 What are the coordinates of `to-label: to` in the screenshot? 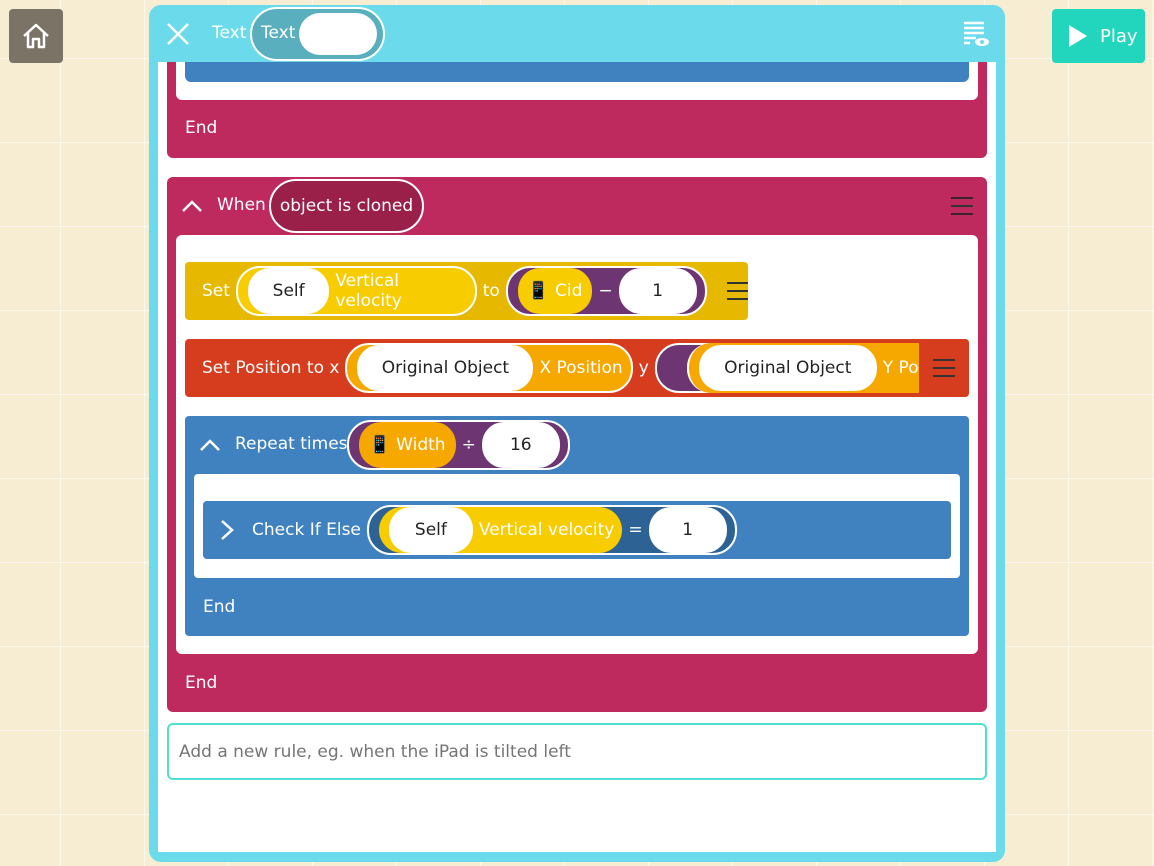 It's located at (491, 291).